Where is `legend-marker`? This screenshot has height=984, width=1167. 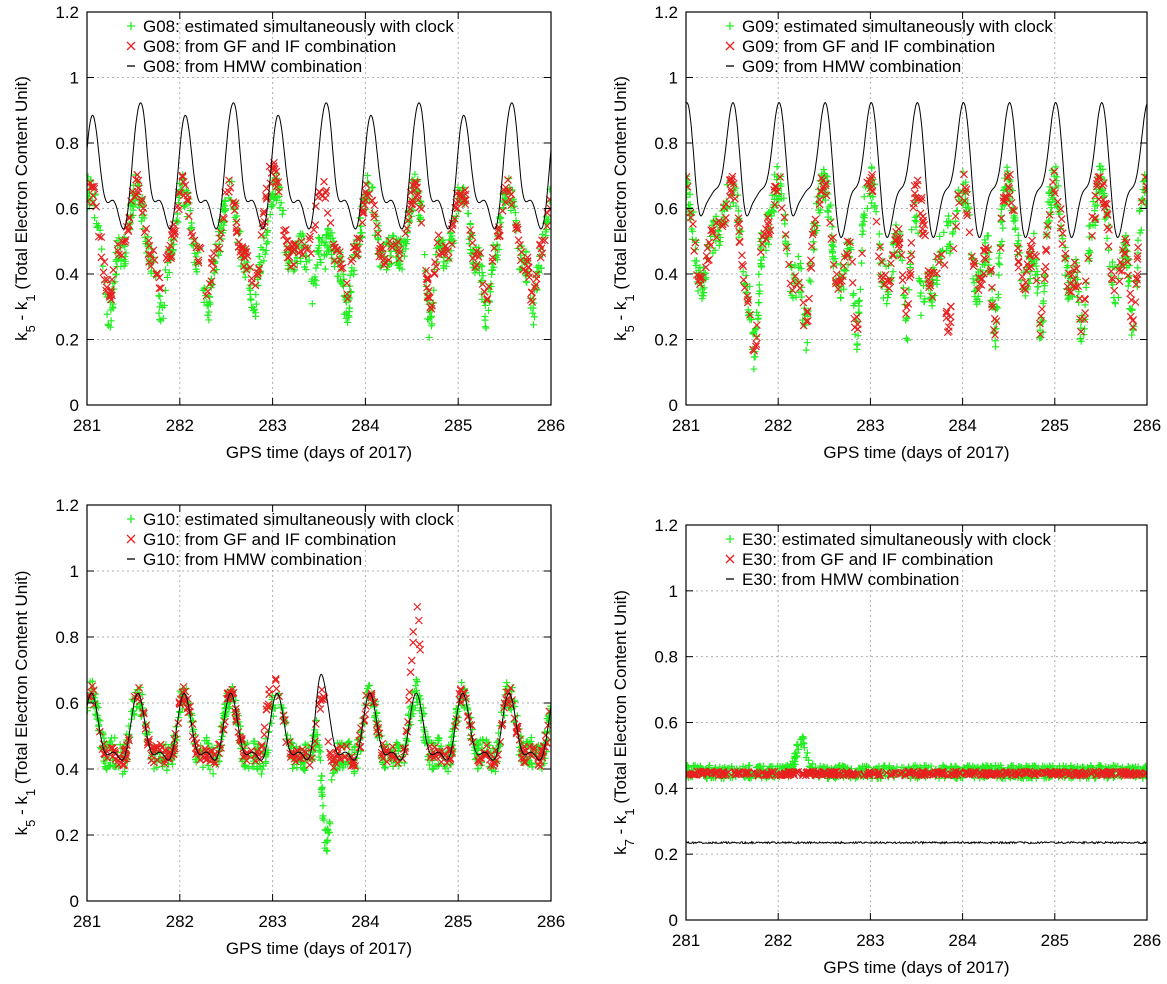
legend-marker is located at coordinates (131, 519).